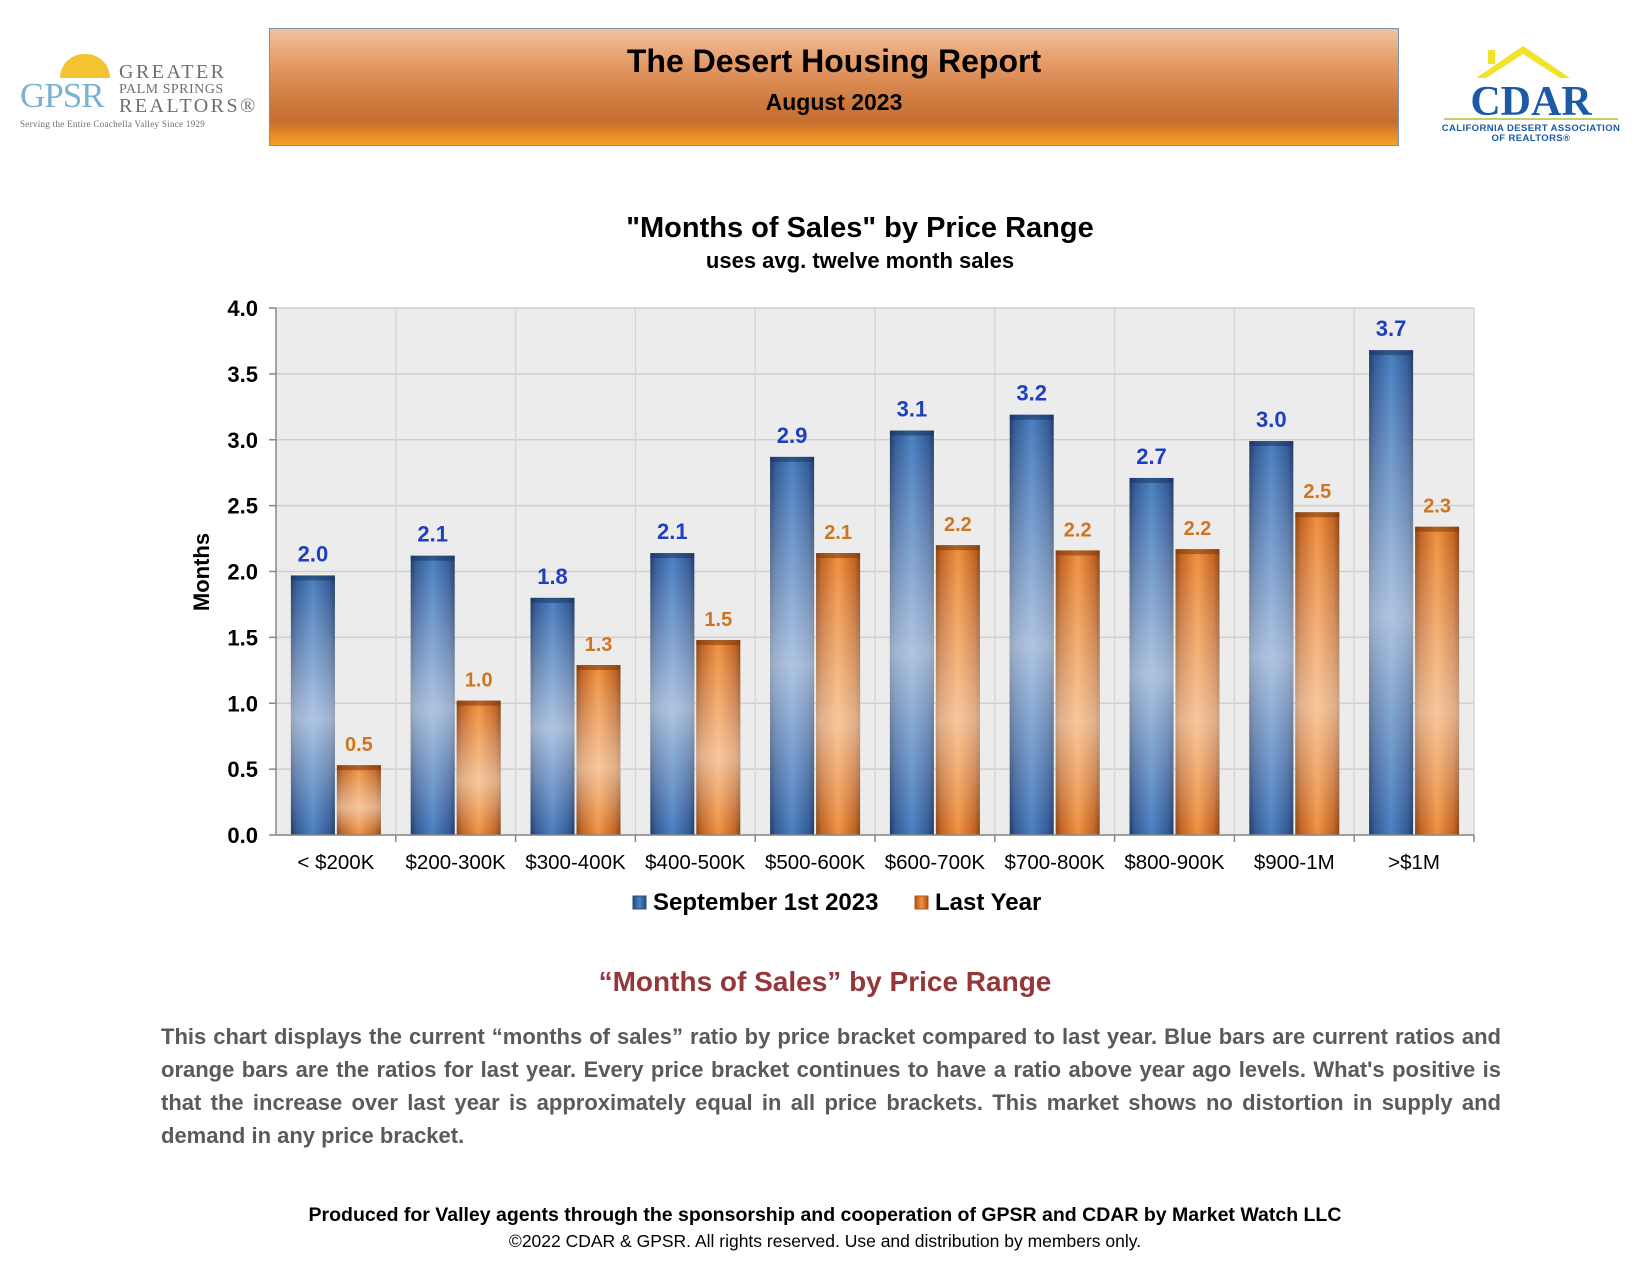 Image resolution: width=1650 pixels, height=1275 pixels. I want to click on chart-subtitle: uses avg. twelve month sales, so click(860, 260).